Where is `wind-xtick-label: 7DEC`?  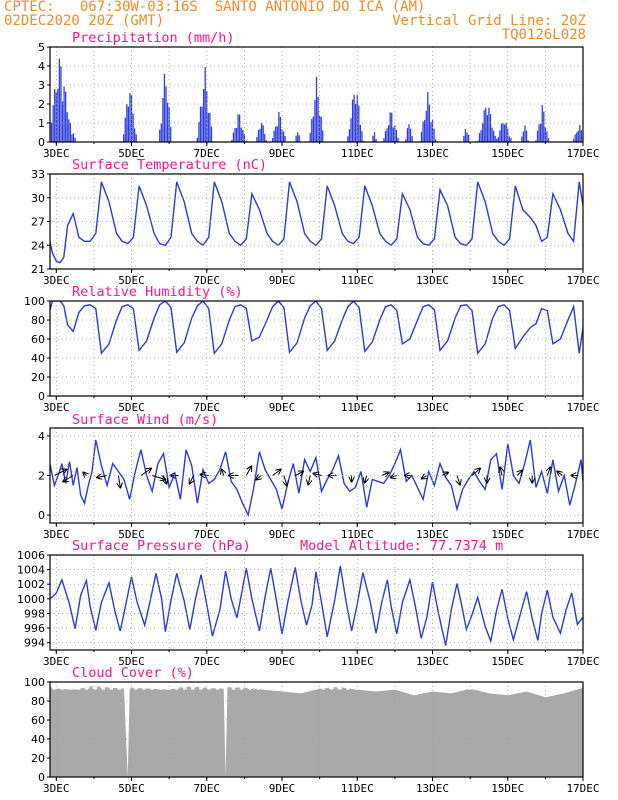 wind-xtick-label: 7DEC is located at coordinates (207, 534).